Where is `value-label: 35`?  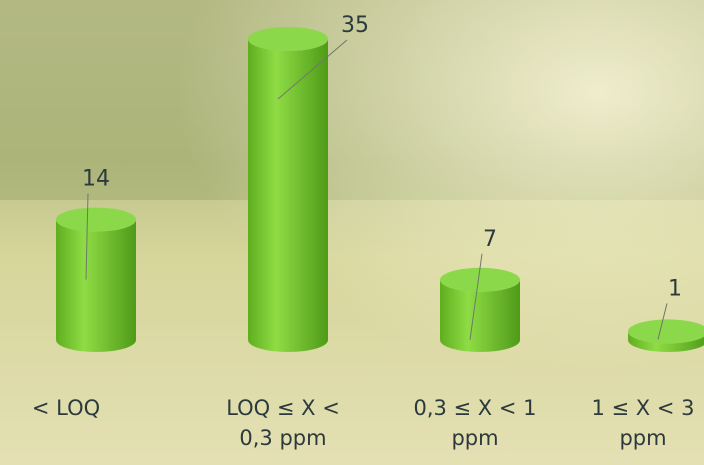 value-label: 35 is located at coordinates (355, 25).